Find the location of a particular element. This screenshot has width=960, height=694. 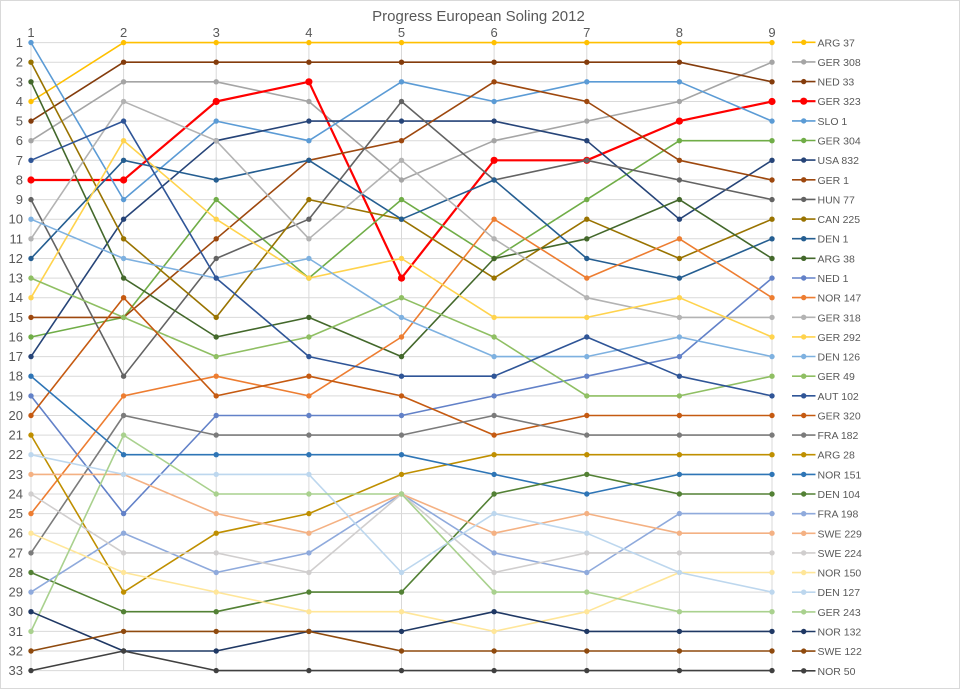

svg-text: 16 is located at coordinates (16, 337).